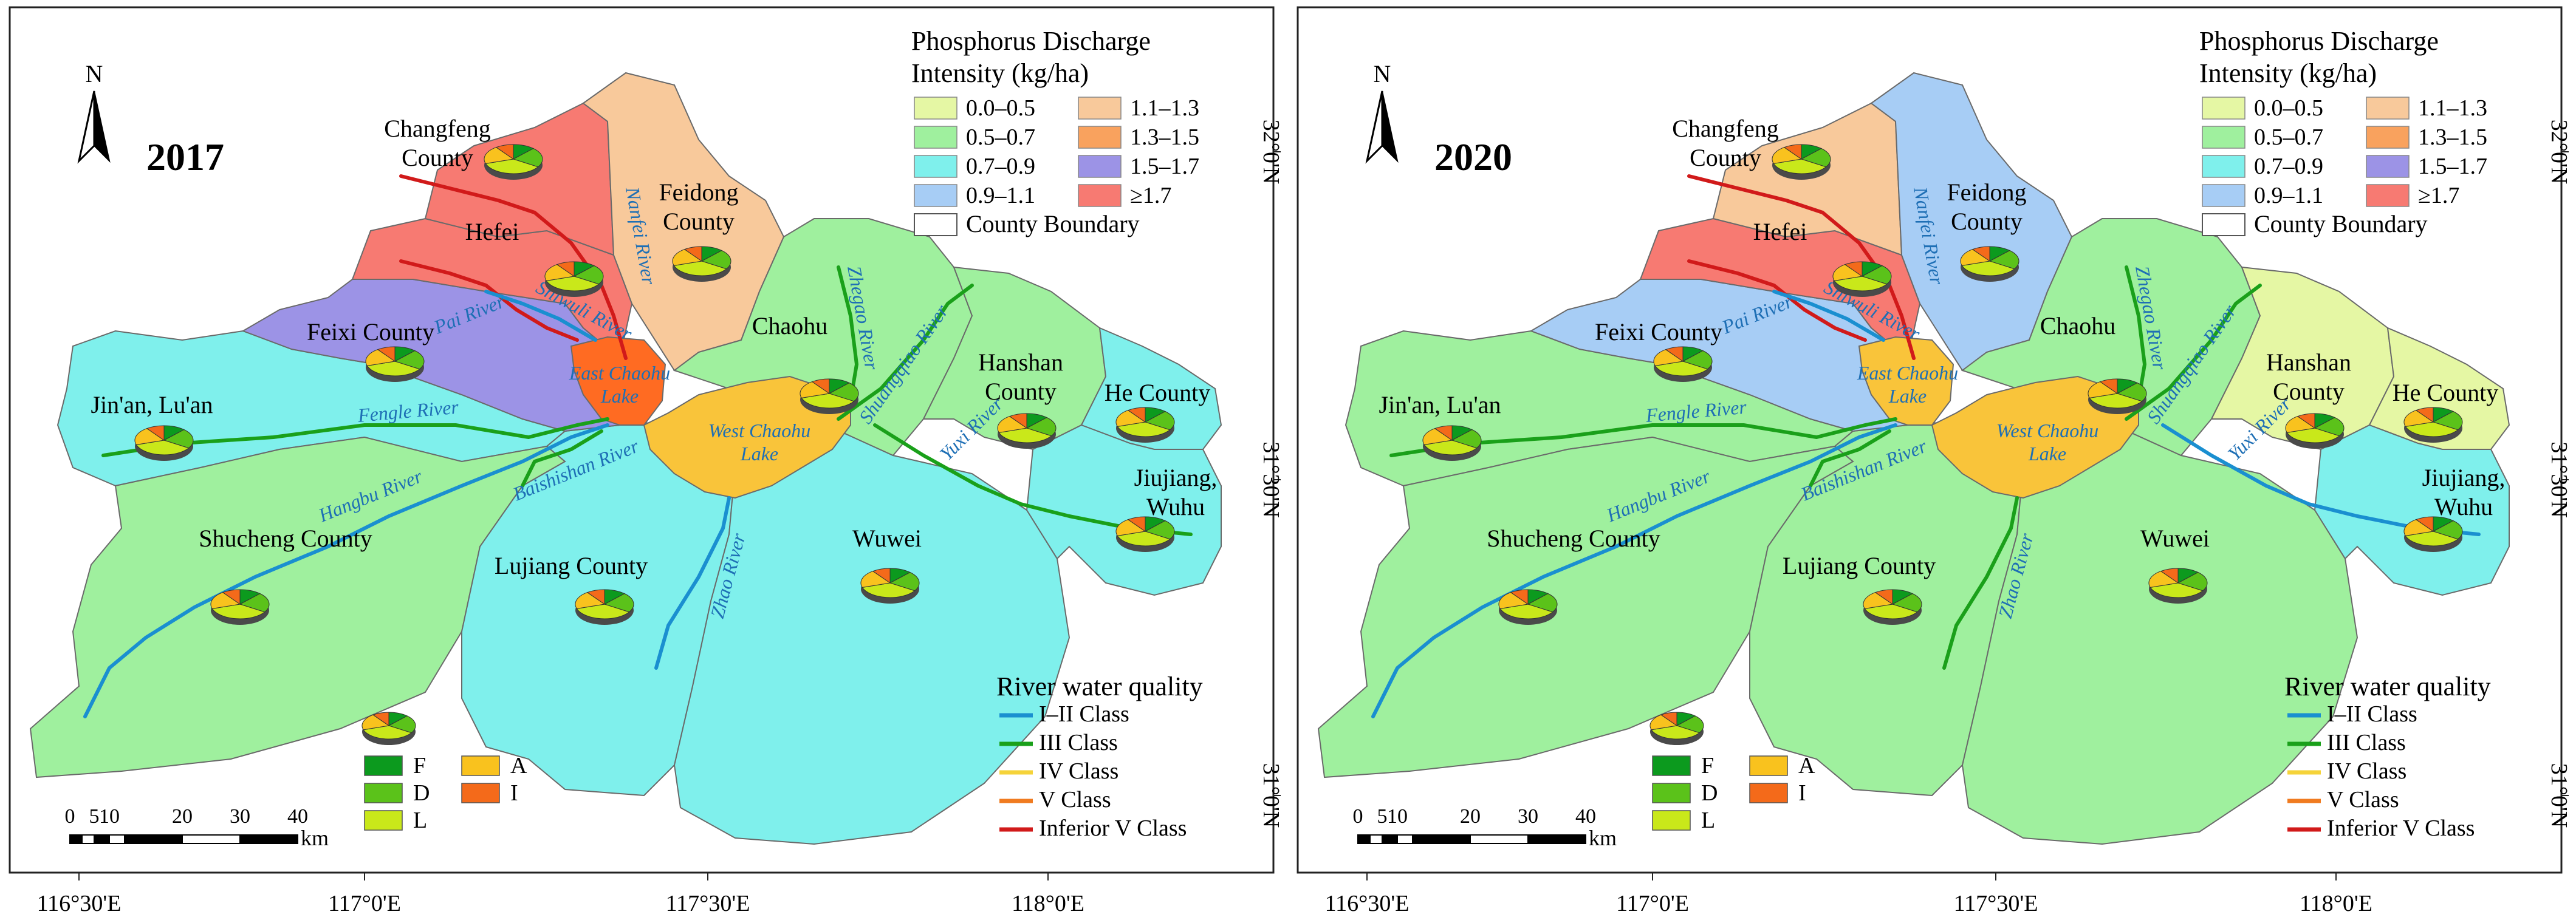 This screenshot has height=923, width=2576. Describe the element at coordinates (2366, 771) in the screenshot. I see `river-legend-label: IV Class` at that location.